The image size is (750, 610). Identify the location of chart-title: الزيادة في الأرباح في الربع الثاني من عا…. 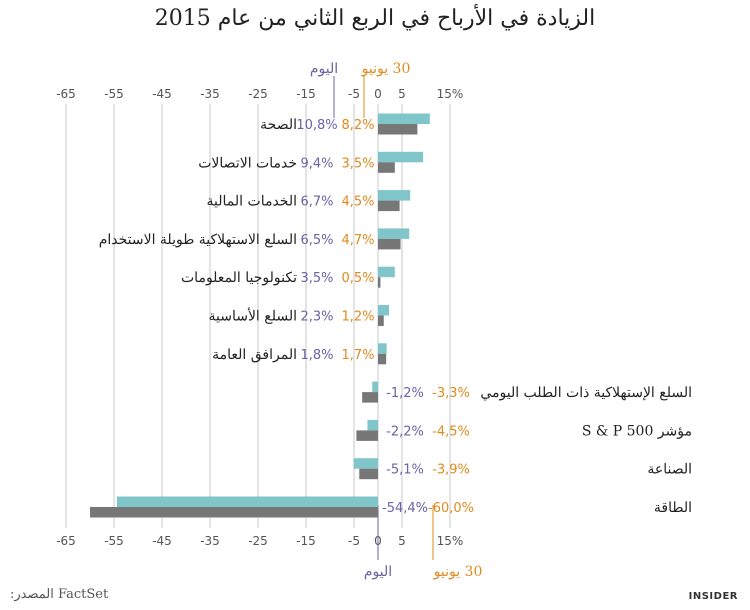
(375, 18).